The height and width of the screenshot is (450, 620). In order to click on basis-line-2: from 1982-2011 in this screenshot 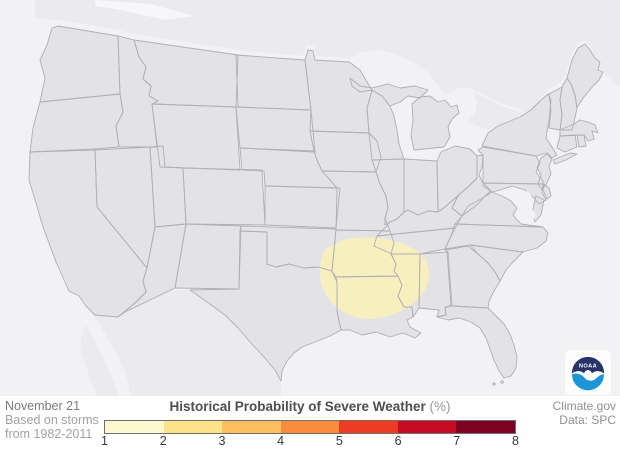, I will do `click(49, 434)`.